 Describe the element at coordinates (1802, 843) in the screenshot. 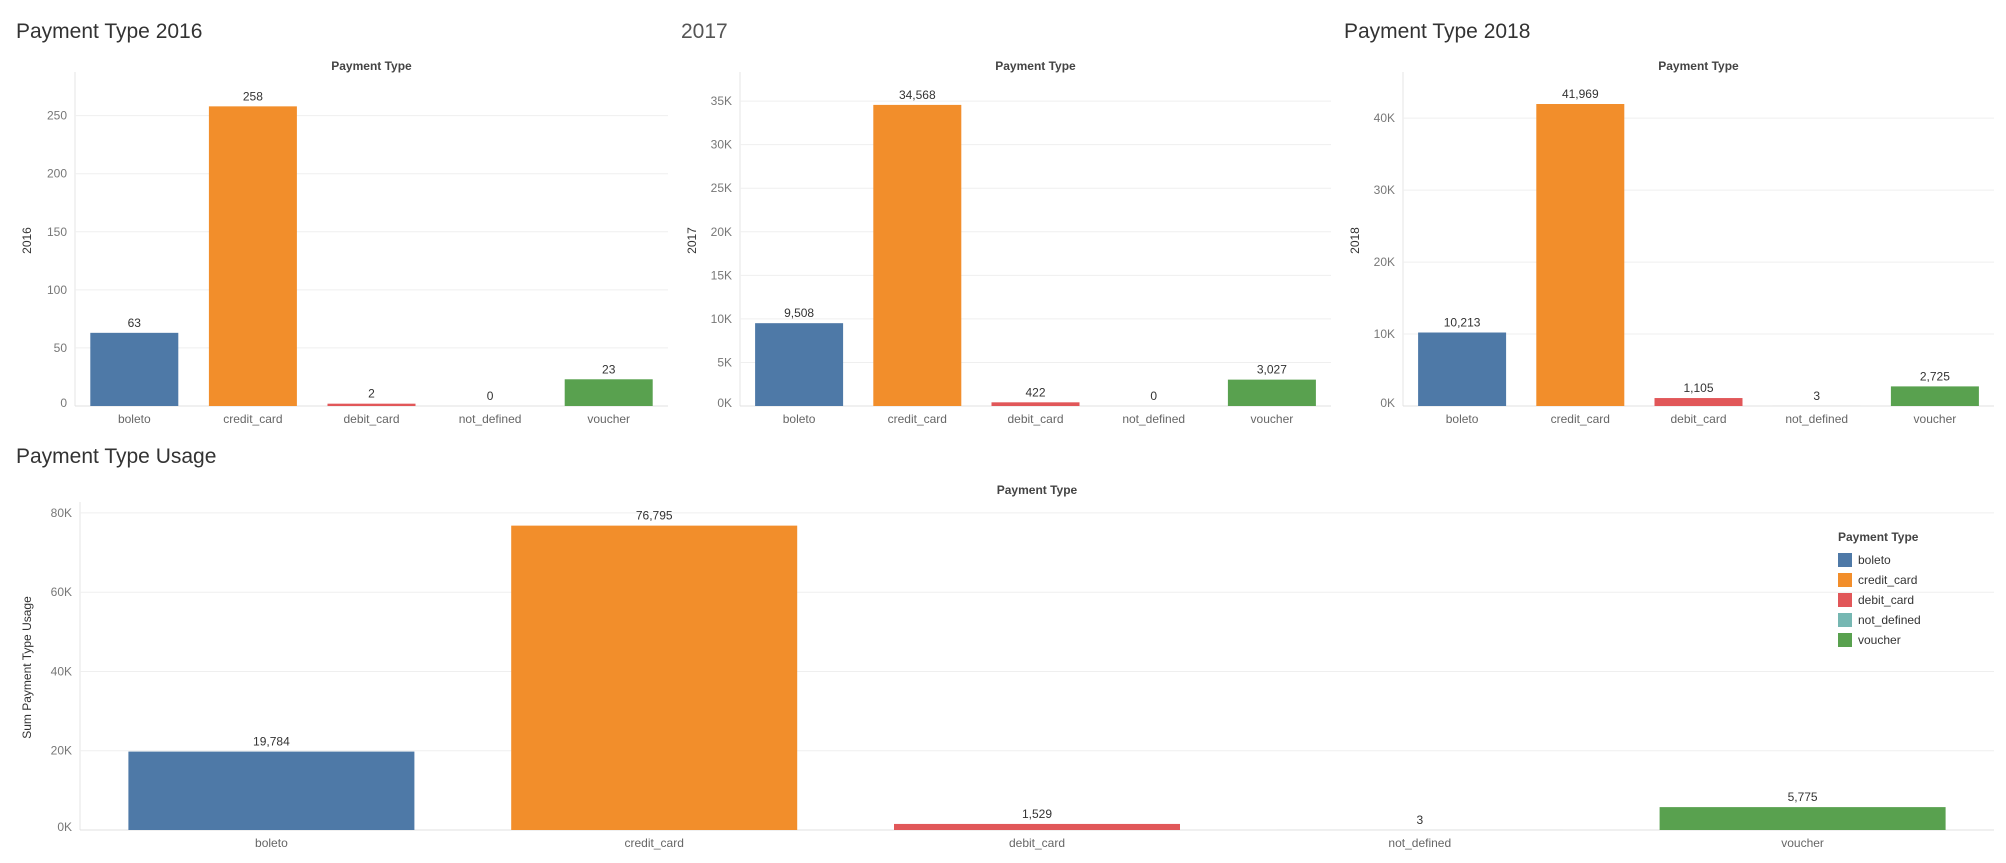

I see `chart3-category-label: voucher` at that location.